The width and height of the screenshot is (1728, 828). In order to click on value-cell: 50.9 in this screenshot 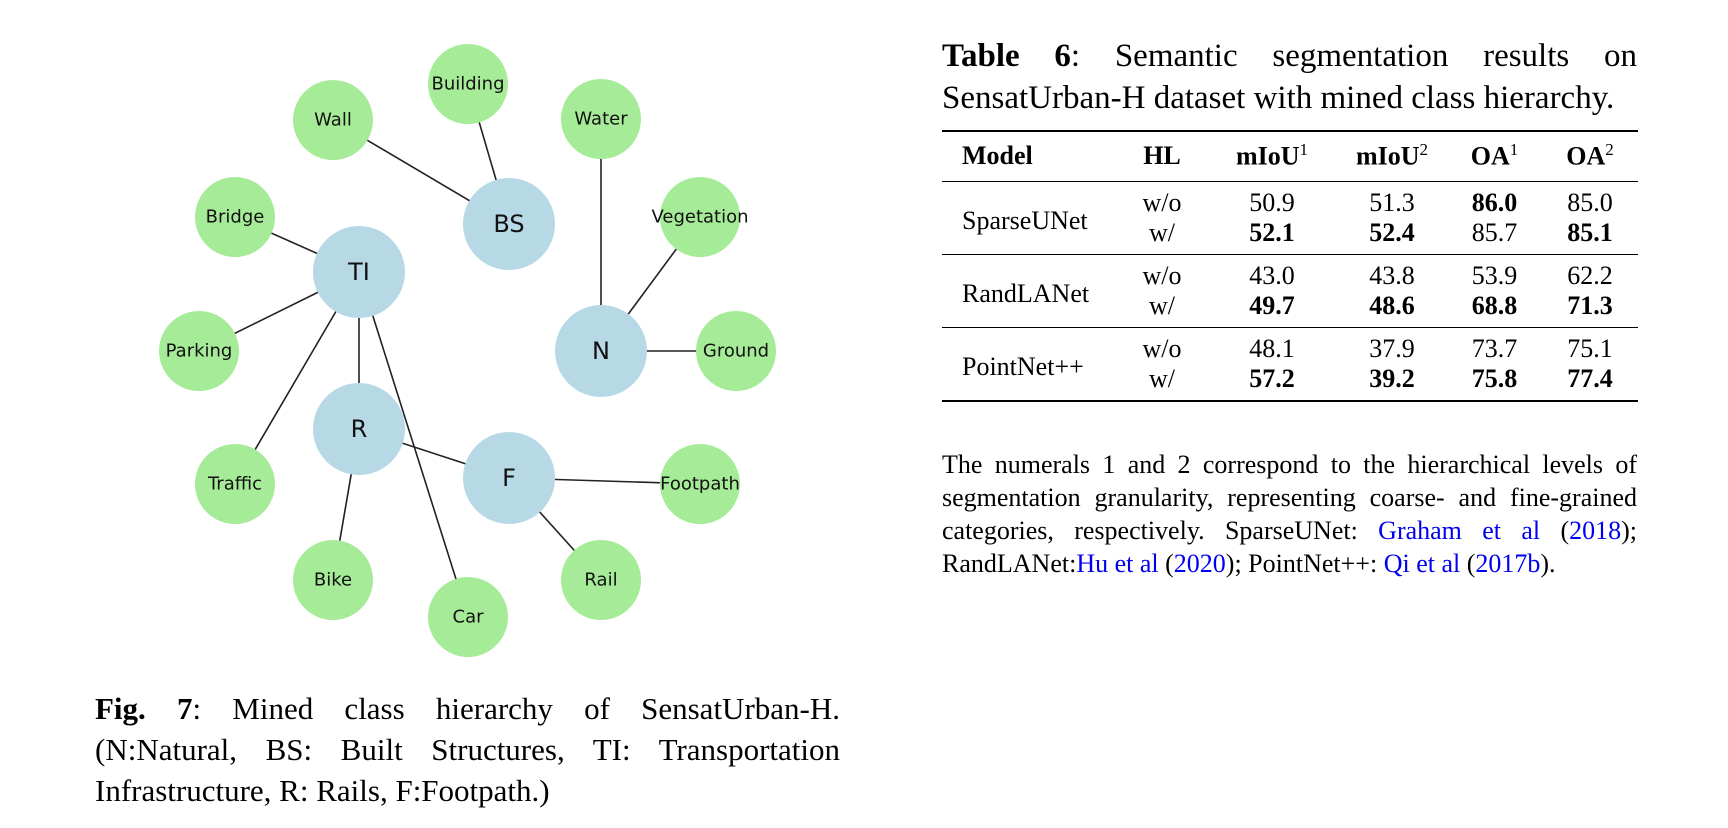, I will do `click(1272, 202)`.